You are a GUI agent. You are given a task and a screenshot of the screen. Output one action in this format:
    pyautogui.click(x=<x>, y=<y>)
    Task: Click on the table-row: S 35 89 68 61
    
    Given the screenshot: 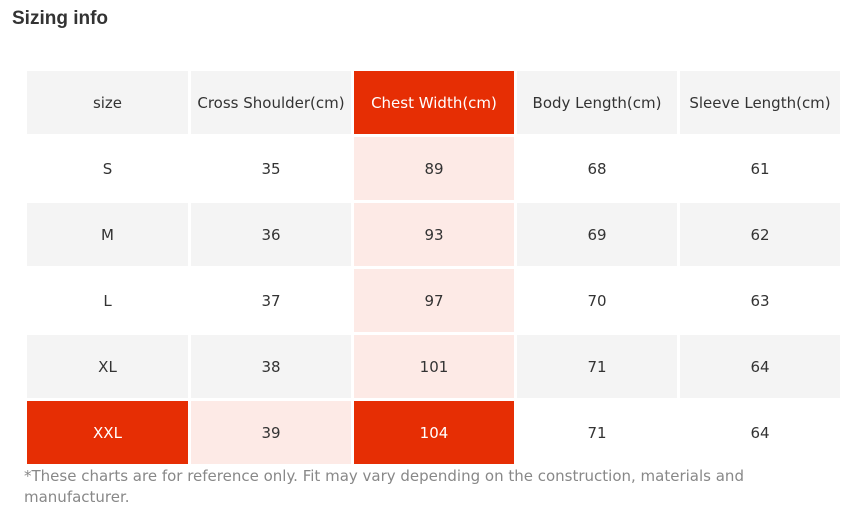 What is the action you would take?
    pyautogui.click(x=433, y=168)
    